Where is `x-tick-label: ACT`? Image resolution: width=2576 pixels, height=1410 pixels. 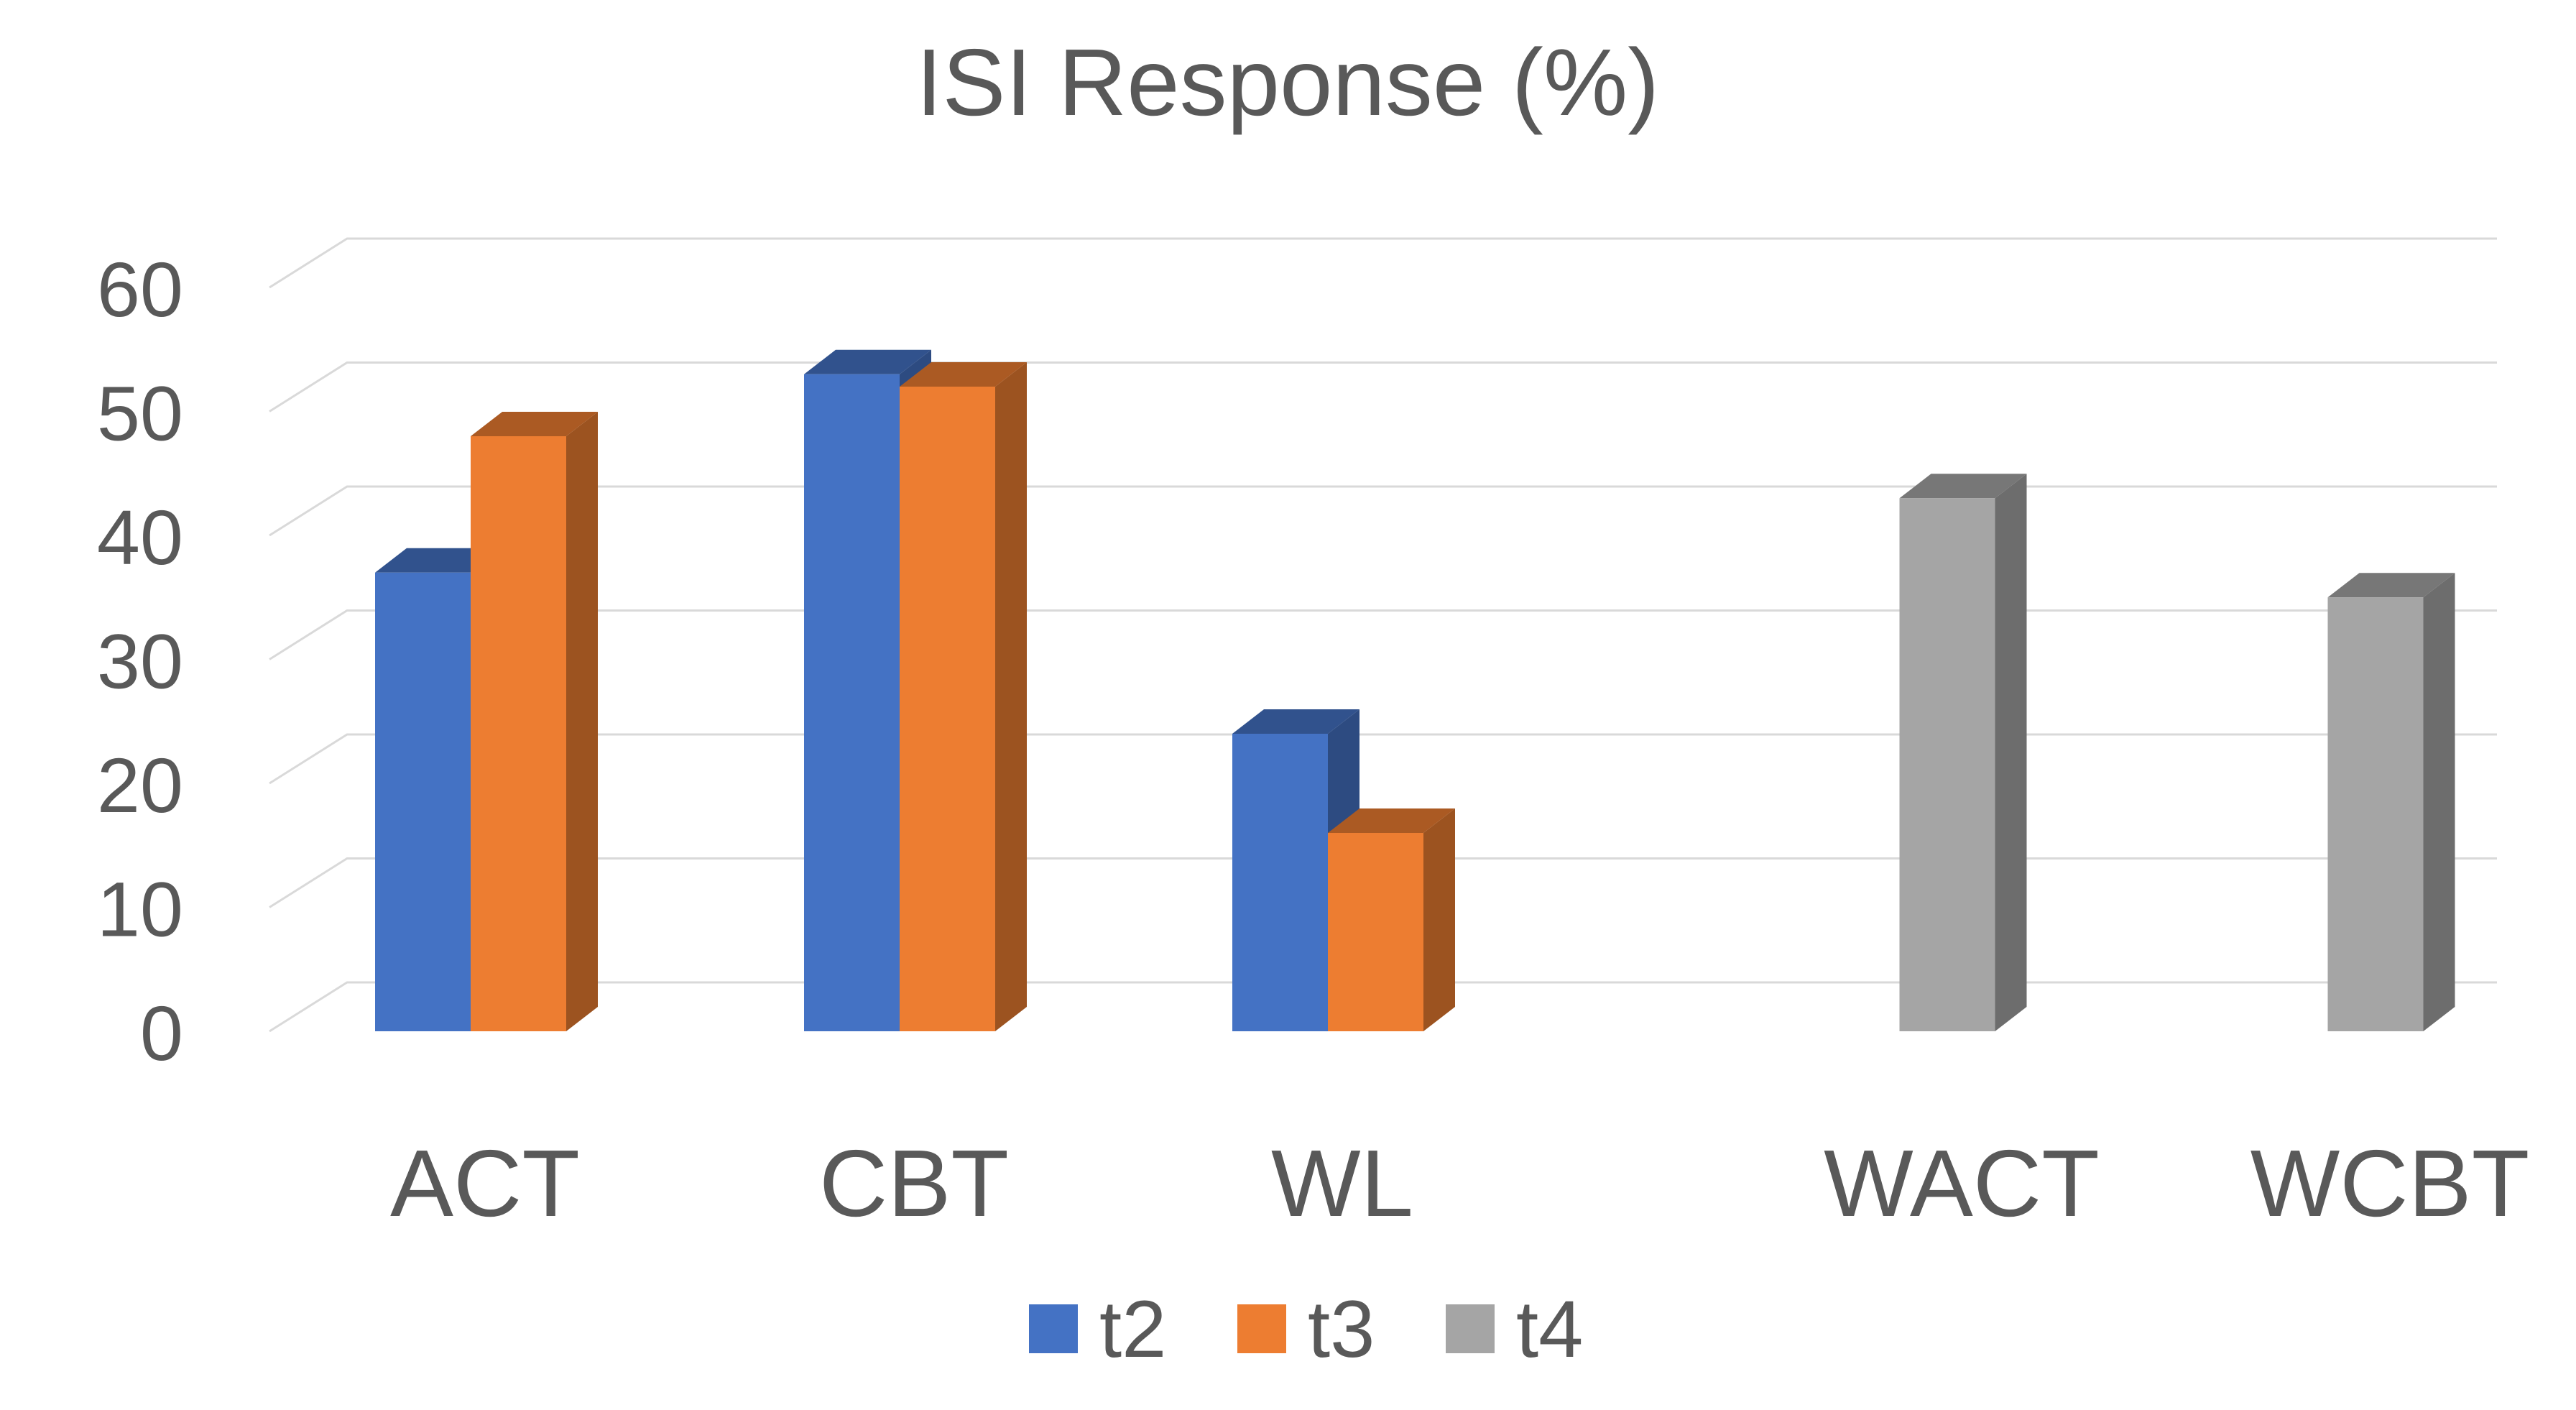 x-tick-label: ACT is located at coordinates (485, 1183).